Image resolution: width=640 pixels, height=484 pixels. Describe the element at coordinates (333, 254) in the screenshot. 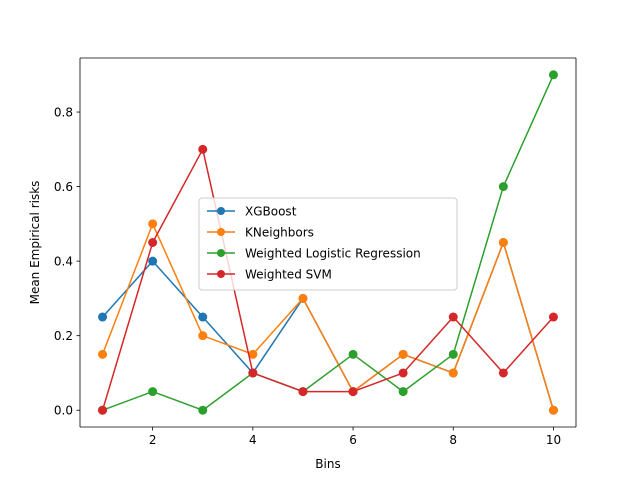

I see `legend-label: Weighted Logistic Regression` at that location.